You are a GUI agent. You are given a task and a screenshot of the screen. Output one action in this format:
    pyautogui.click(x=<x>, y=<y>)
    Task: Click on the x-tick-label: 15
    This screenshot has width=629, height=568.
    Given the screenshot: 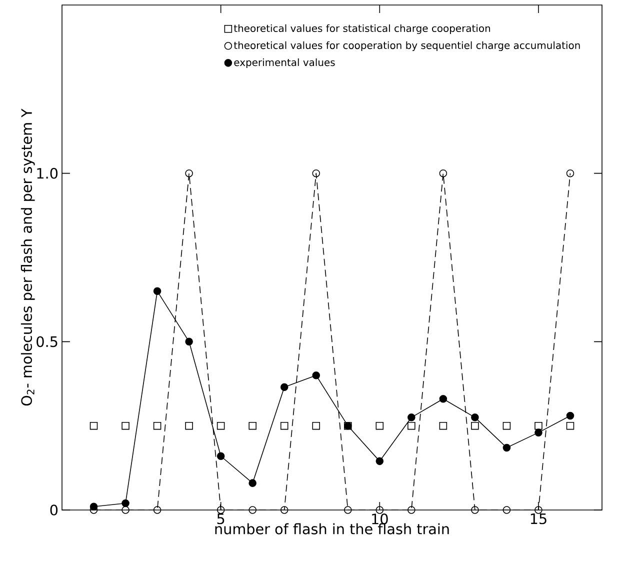 What is the action you would take?
    pyautogui.click(x=538, y=519)
    